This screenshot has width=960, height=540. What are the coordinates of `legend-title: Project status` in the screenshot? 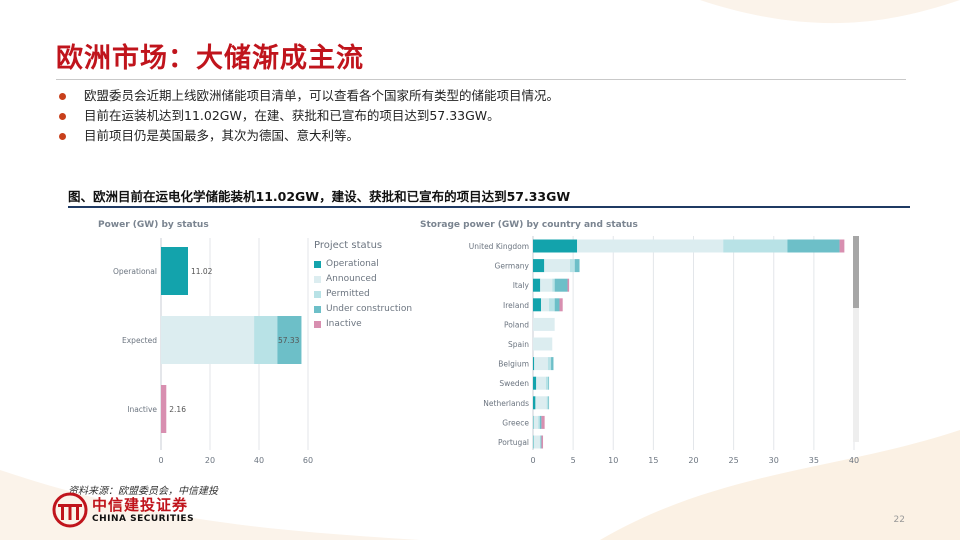 It's located at (348, 245).